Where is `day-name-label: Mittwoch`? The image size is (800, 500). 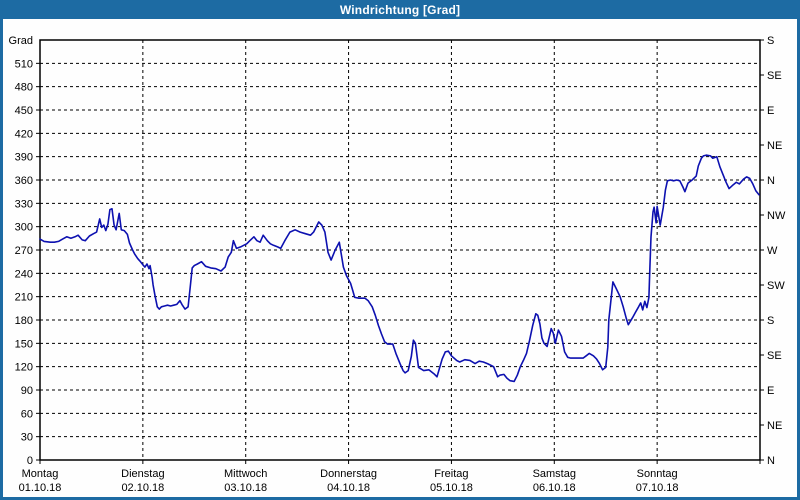 day-name-label: Mittwoch is located at coordinates (245, 474).